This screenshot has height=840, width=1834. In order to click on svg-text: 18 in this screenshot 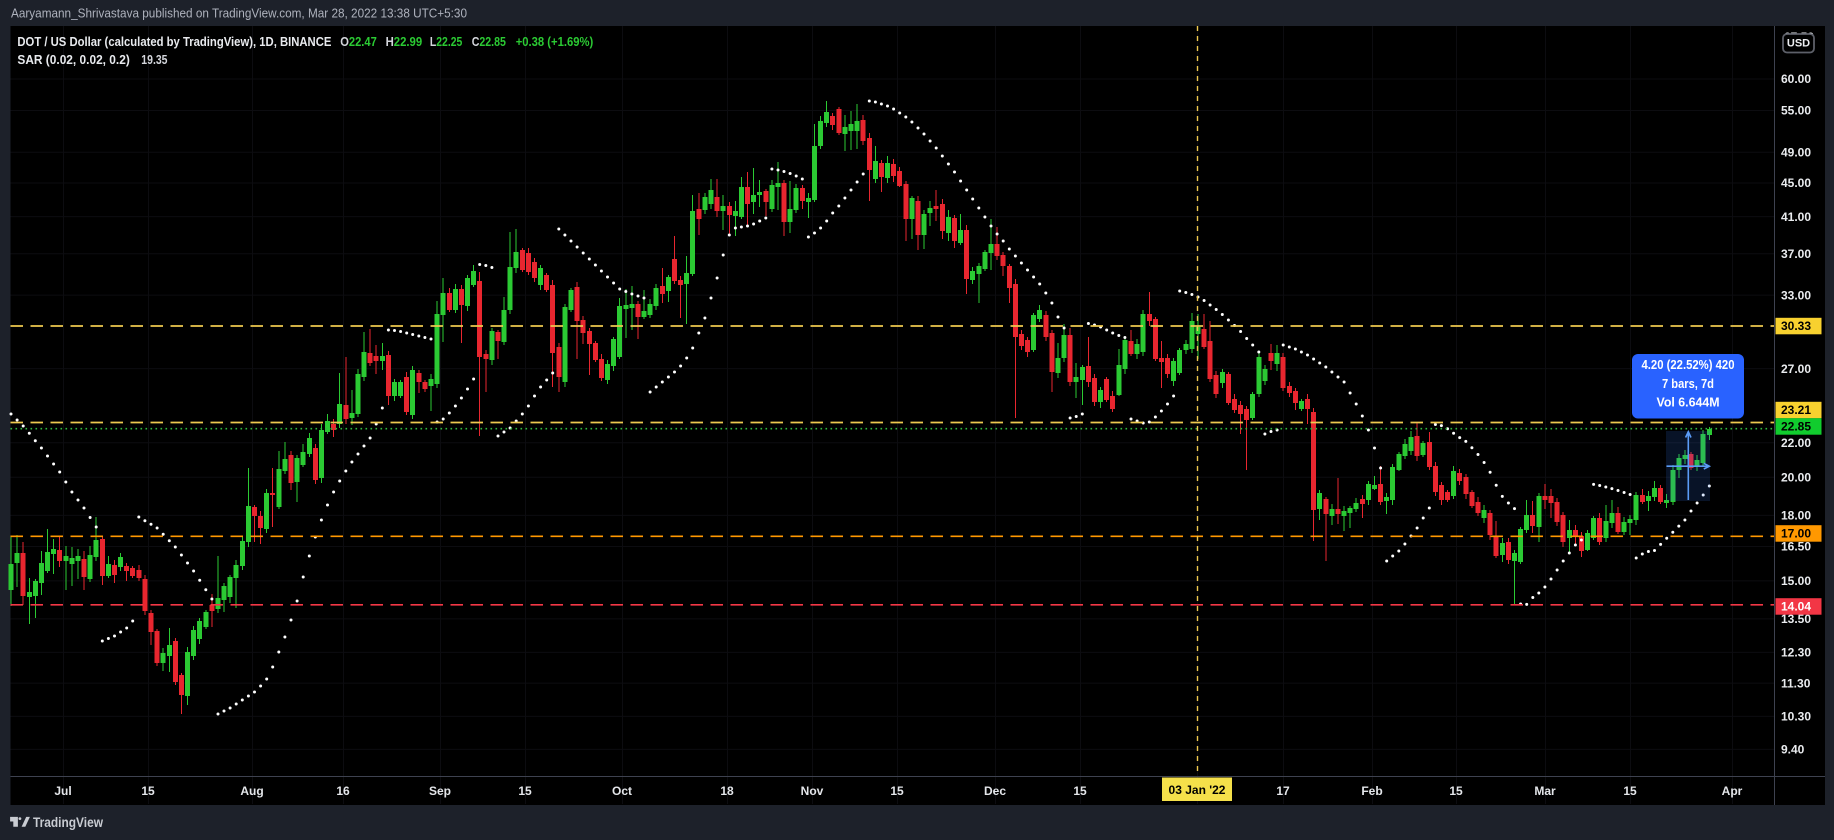, I will do `click(727, 791)`.